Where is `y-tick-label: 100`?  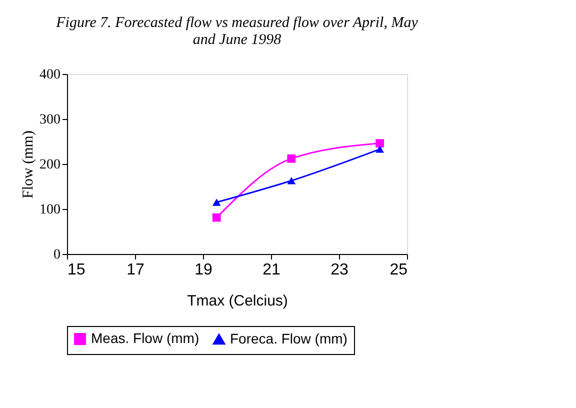
y-tick-label: 100 is located at coordinates (50, 210).